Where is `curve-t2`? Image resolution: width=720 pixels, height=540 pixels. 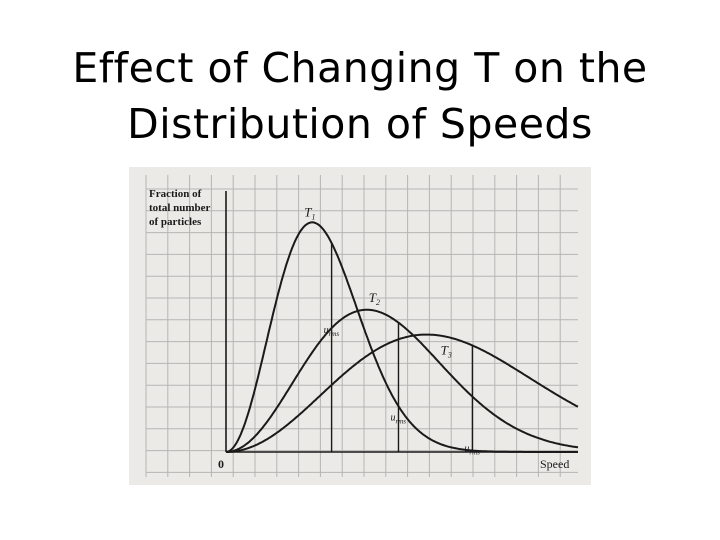 curve-t2 is located at coordinates (402, 380).